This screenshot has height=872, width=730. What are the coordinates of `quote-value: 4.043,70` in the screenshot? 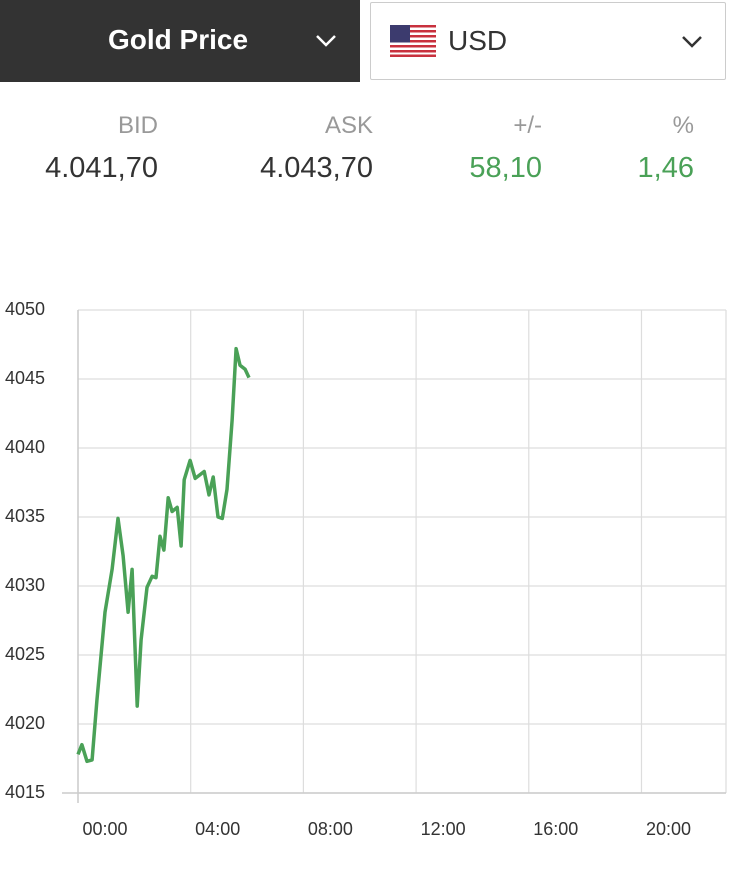 It's located at (316, 168).